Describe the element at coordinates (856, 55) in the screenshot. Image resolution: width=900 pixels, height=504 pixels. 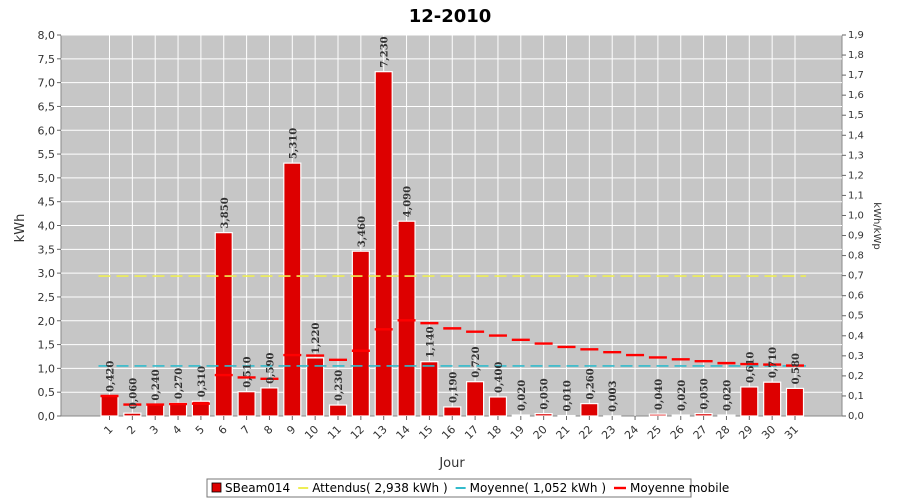
I see `y2-tick-label: 1,8` at that location.